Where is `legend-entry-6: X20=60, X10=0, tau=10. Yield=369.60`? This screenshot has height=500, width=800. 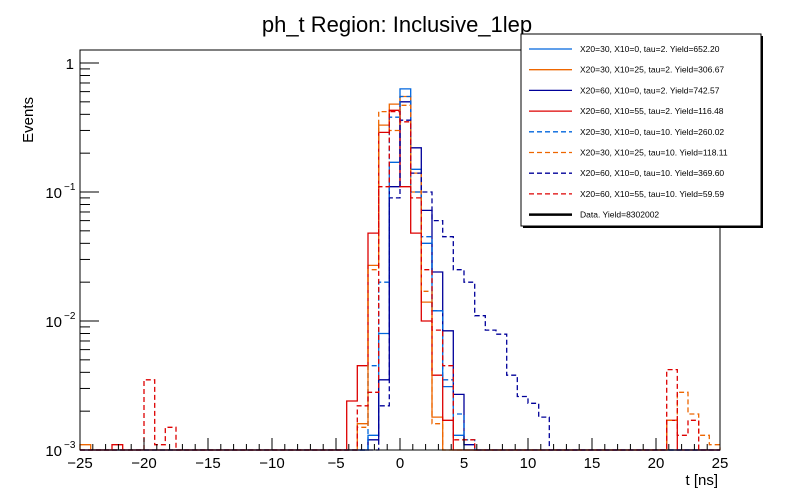 legend-entry-6: X20=60, X10=0, tau=10. Yield=369.60 is located at coordinates (652, 173).